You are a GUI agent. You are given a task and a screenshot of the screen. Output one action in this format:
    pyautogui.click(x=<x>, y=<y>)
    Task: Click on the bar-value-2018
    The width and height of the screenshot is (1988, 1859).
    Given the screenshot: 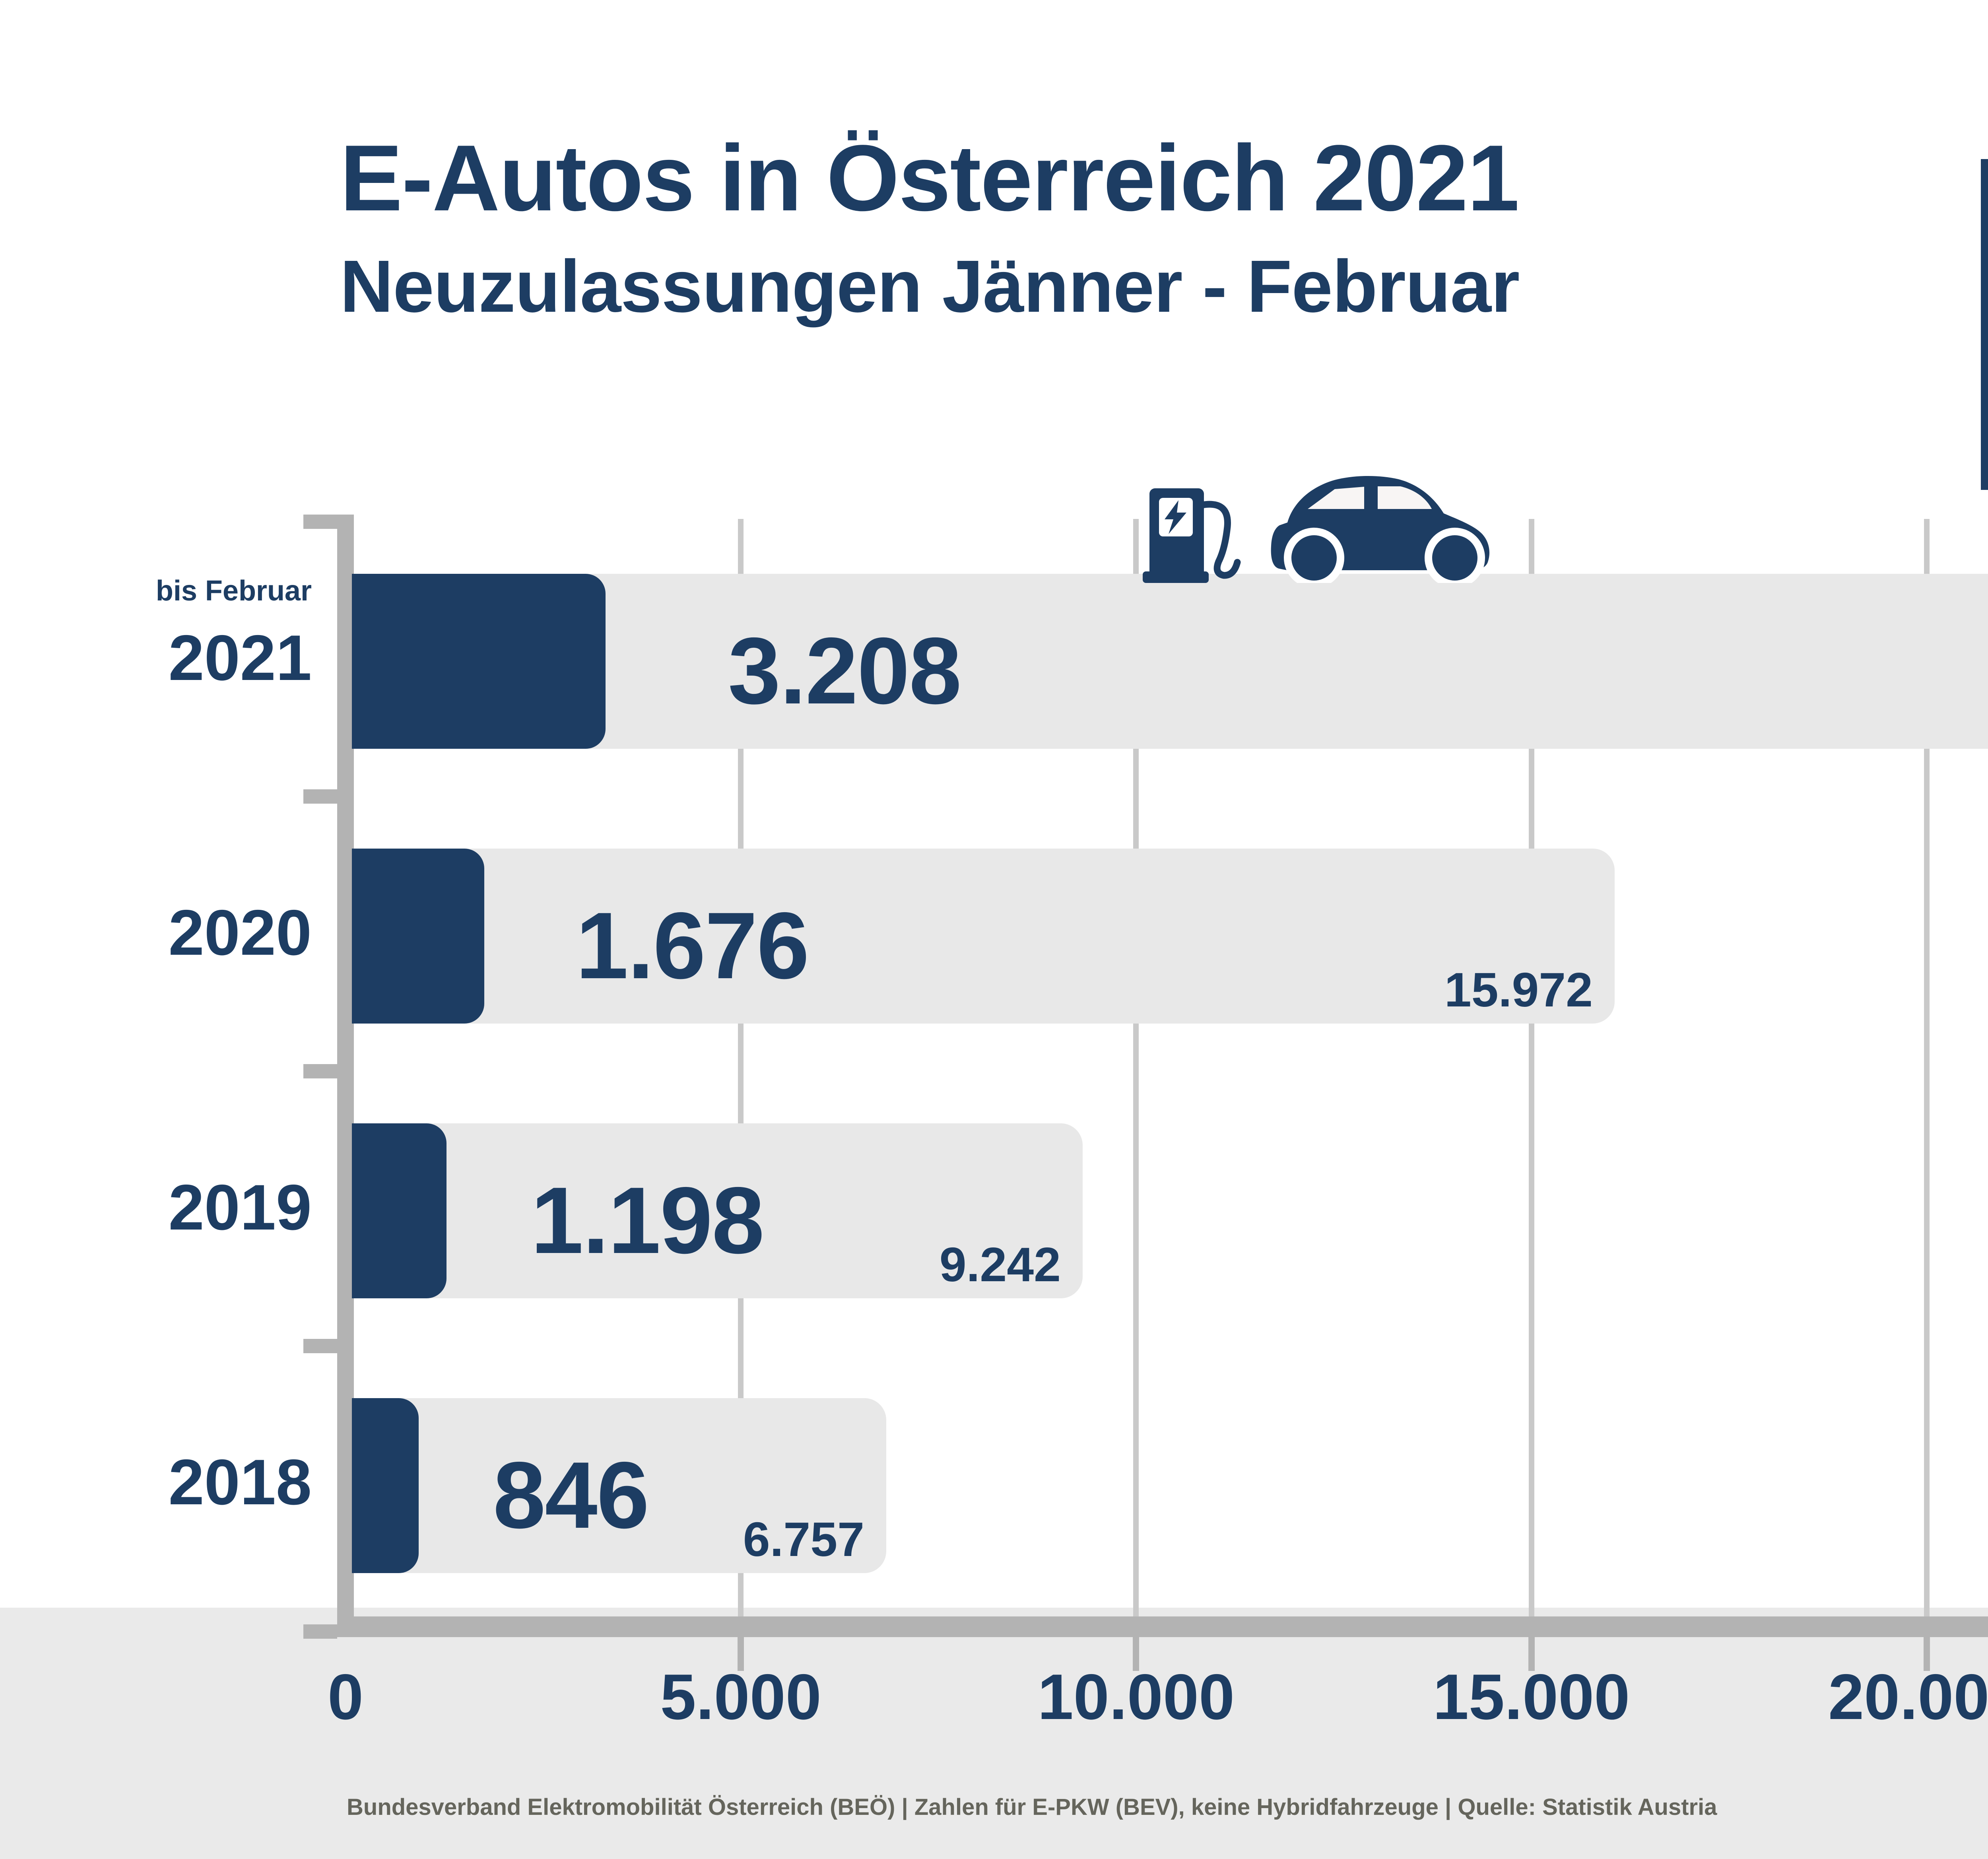 What is the action you would take?
    pyautogui.click(x=385, y=1486)
    